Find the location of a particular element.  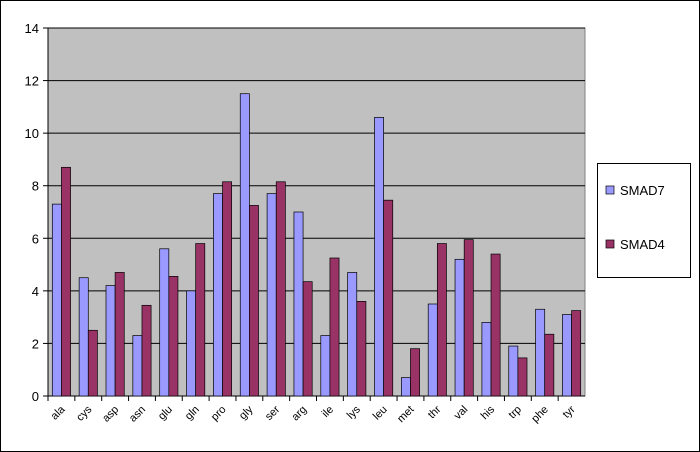

y-tick-label: 6 is located at coordinates (35, 238).